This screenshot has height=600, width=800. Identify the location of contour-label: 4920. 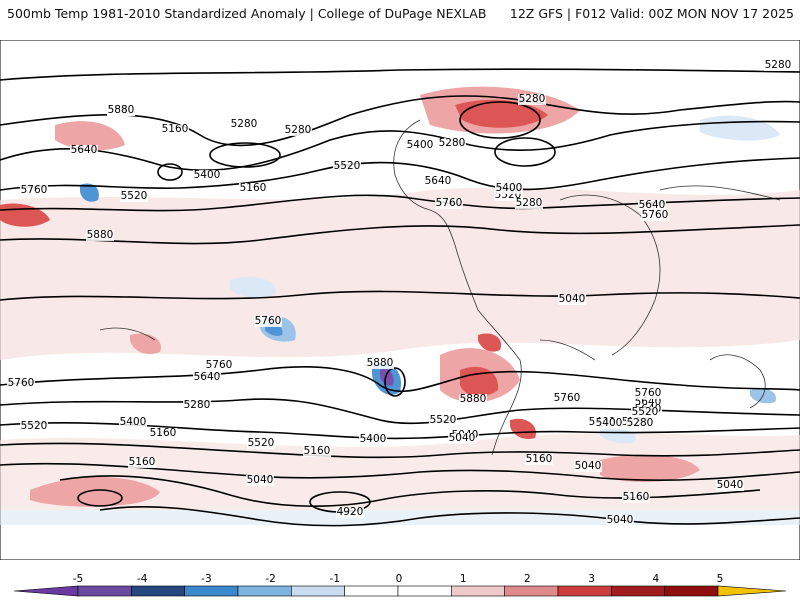
(350, 512).